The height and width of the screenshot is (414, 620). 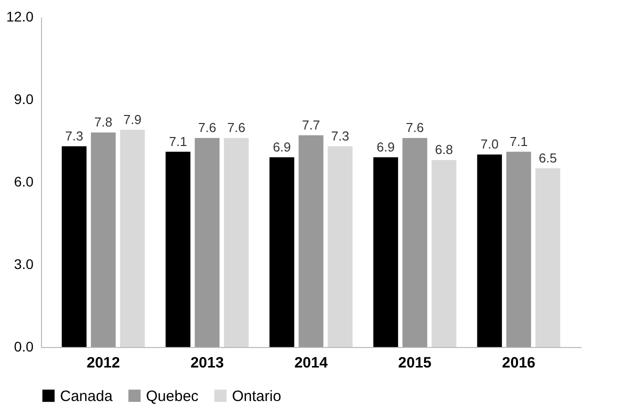 What do you see at coordinates (207, 363) in the screenshot?
I see `x-tick-label: 2013` at bounding box center [207, 363].